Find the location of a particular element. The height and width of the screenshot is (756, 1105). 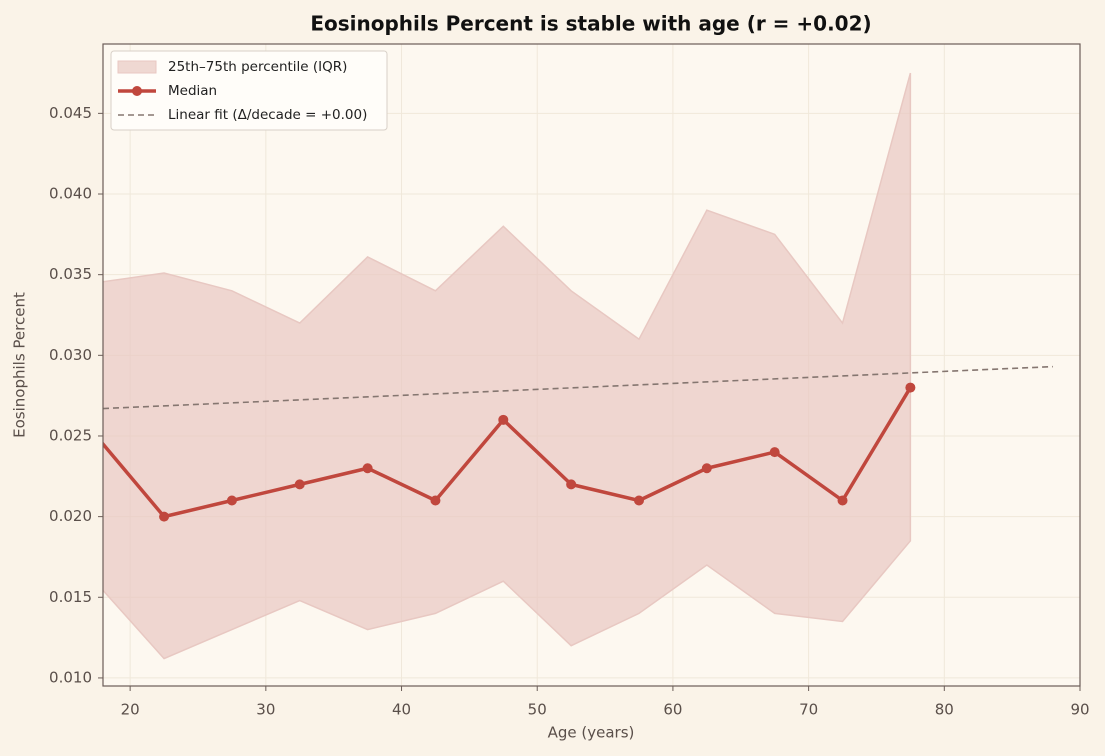

y-axis-label: Eosinophils Percent is located at coordinates (20, 365).